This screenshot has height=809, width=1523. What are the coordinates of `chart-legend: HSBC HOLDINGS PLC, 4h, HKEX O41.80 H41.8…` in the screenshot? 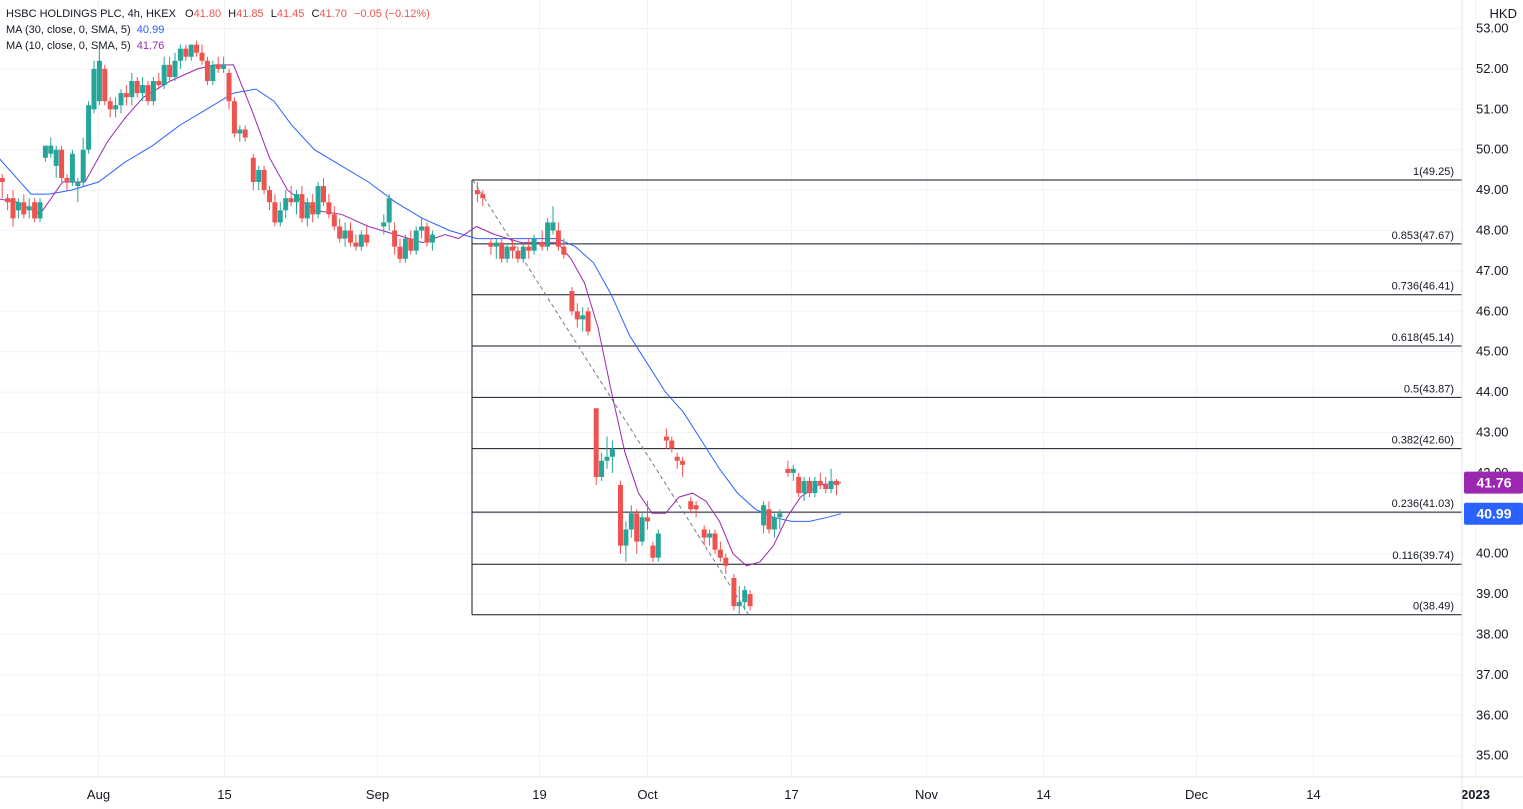 It's located at (220, 30).